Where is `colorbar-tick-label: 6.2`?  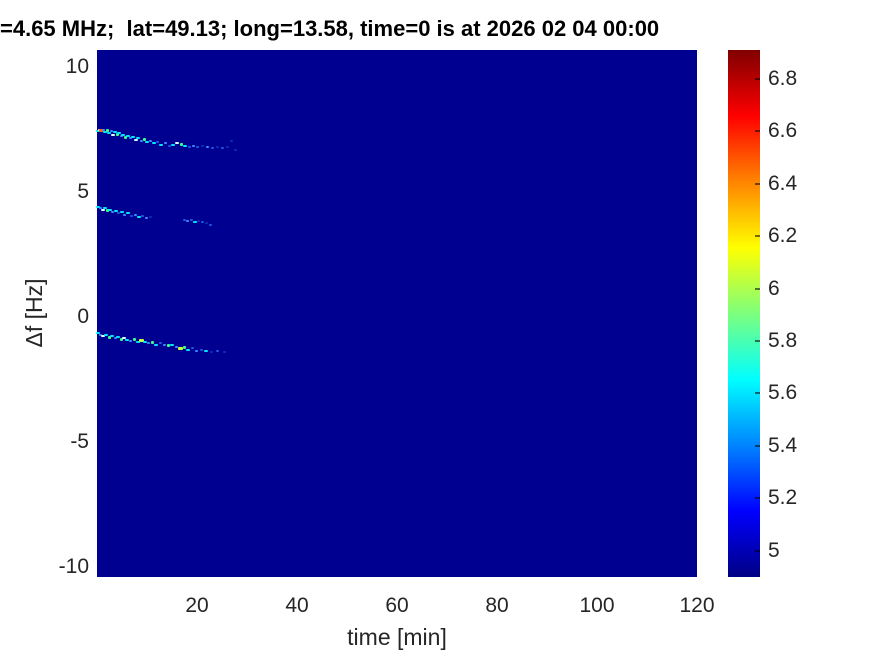 colorbar-tick-label: 6.2 is located at coordinates (783, 236).